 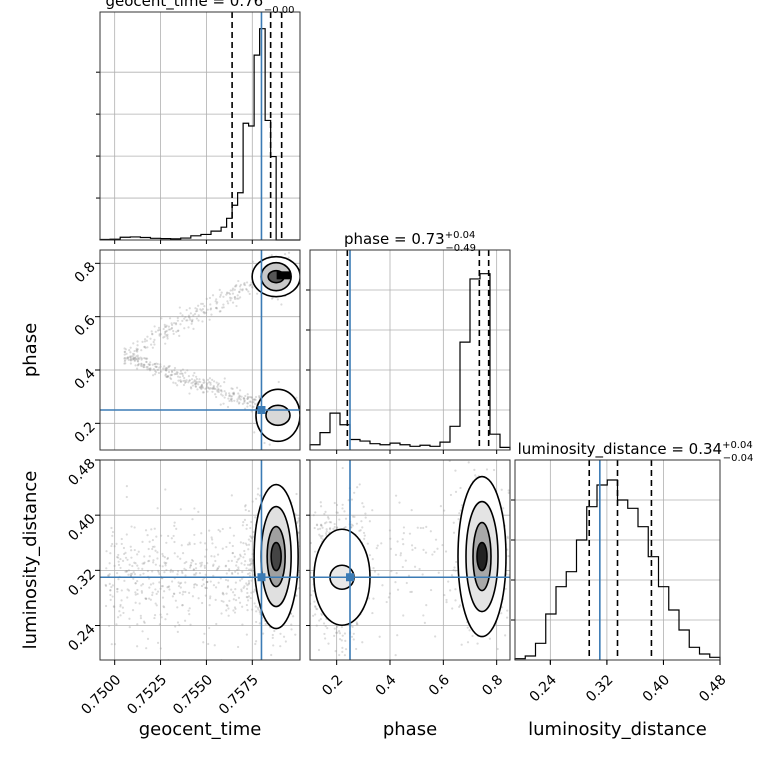 What do you see at coordinates (101, 695) in the screenshot?
I see `x-tick-label: 0.7500` at bounding box center [101, 695].